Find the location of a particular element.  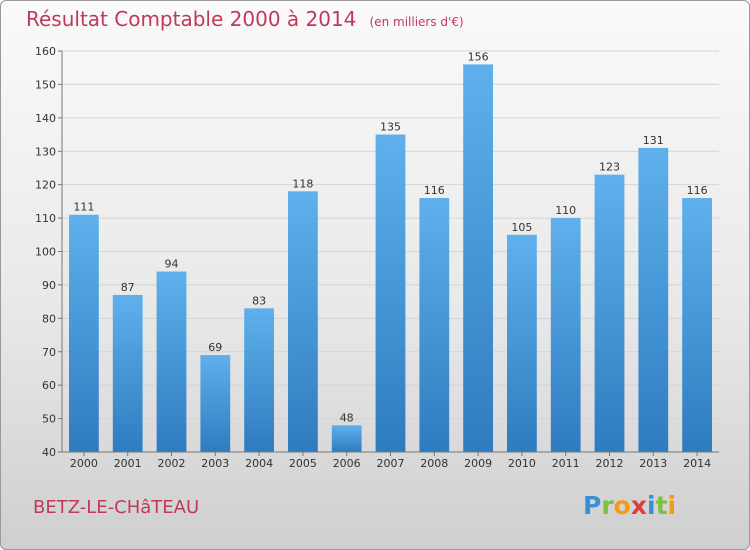

x-tick-label: 2012 is located at coordinates (610, 463).